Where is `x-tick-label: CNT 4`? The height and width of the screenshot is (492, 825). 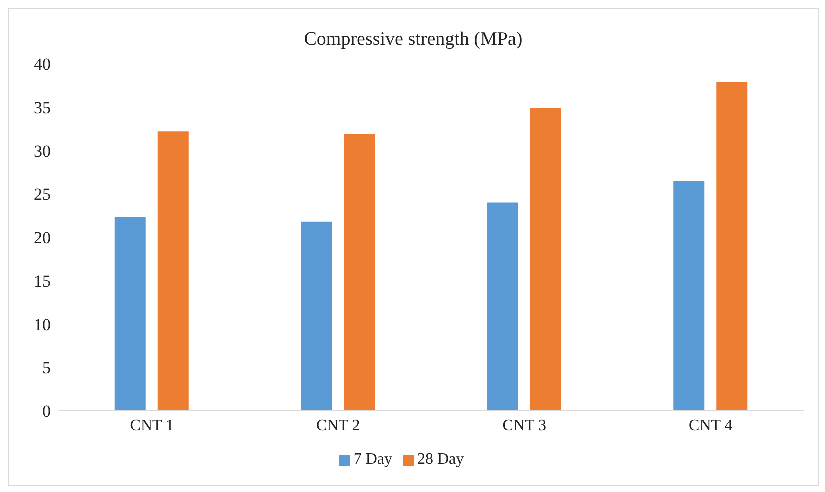 x-tick-label: CNT 4 is located at coordinates (711, 425).